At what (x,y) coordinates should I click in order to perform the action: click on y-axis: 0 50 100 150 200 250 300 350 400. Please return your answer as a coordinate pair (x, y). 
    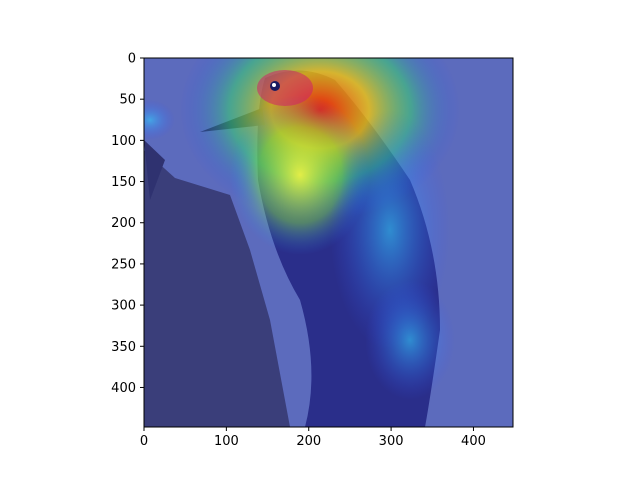
    Looking at the image, I should click on (127, 224).